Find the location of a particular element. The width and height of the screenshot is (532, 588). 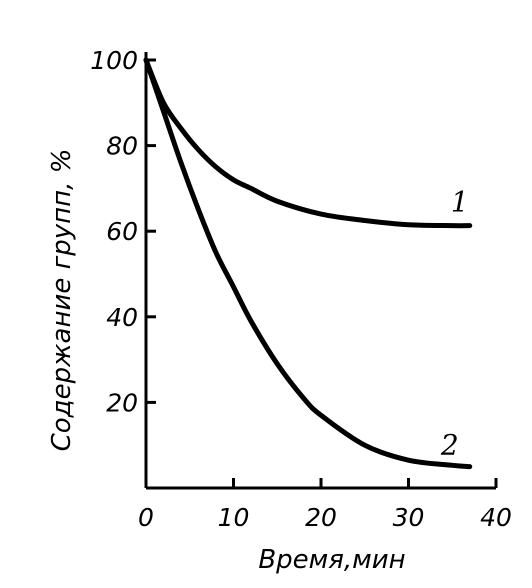

y-tick-label: 40 is located at coordinates (122, 317).